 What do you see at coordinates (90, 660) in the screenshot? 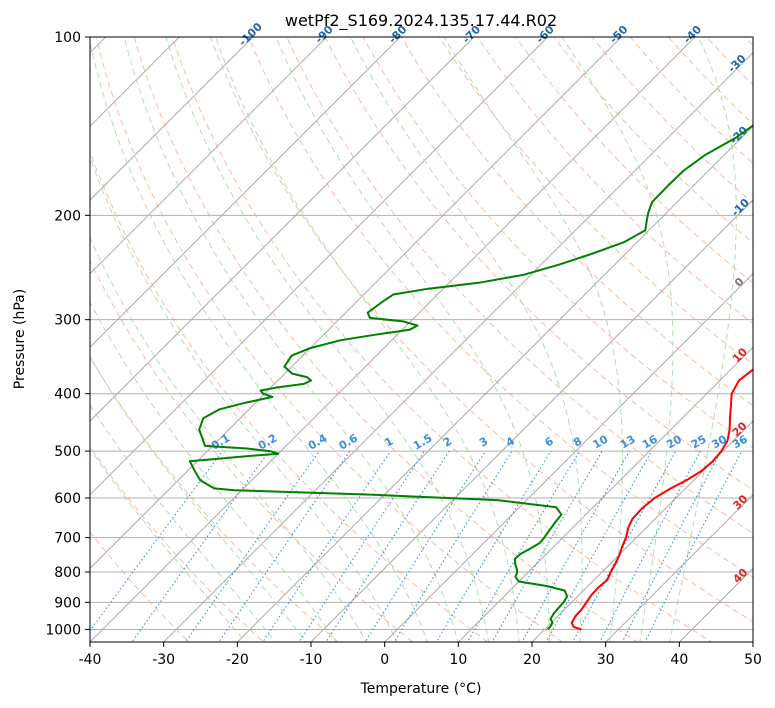
I see `x-tick-label: -40` at bounding box center [90, 660].